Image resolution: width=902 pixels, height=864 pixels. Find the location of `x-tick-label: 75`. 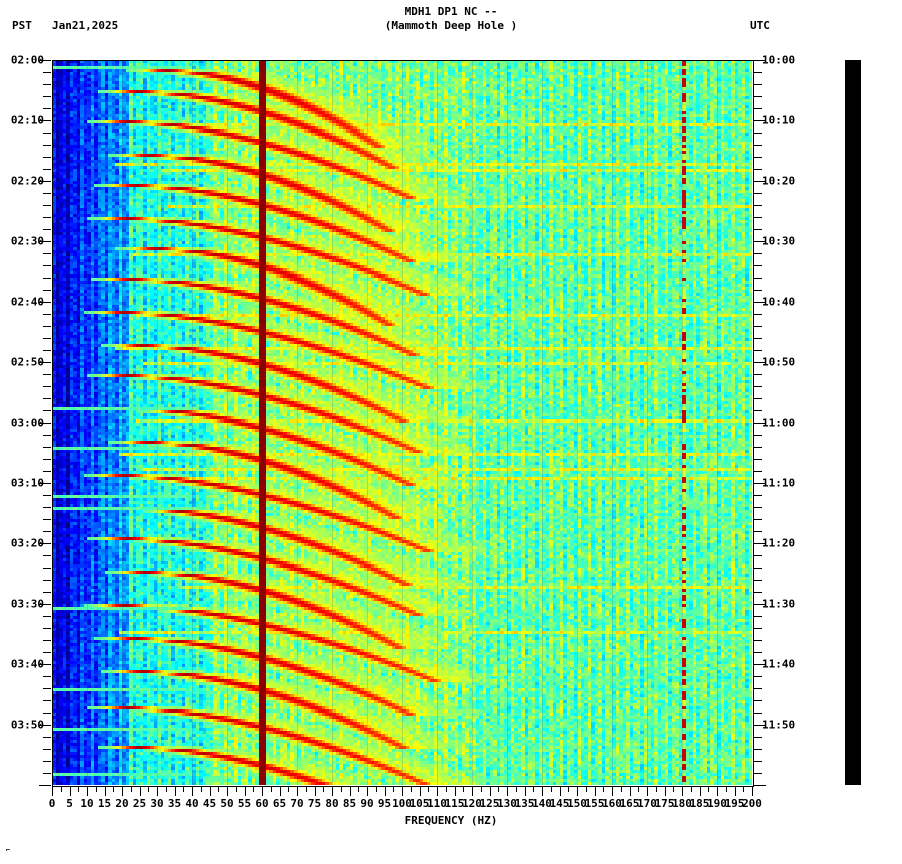

x-tick-label: 75 is located at coordinates (314, 803).